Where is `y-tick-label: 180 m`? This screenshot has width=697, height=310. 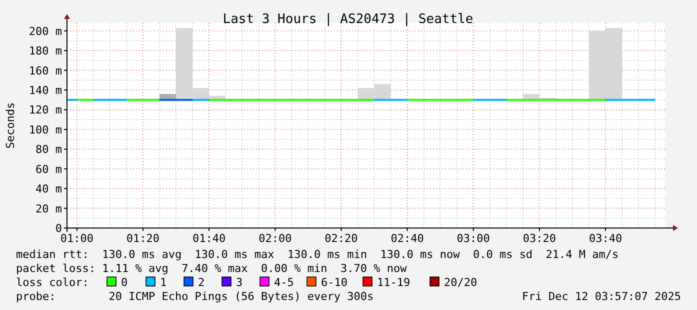 y-tick-label: 180 m is located at coordinates (45, 51).